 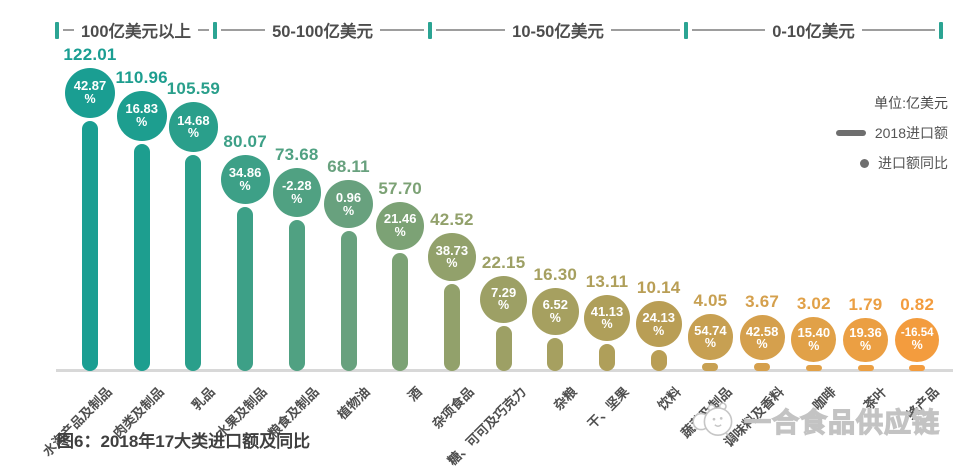 I want to click on import-amount-label: 16.30, so click(x=555, y=274).